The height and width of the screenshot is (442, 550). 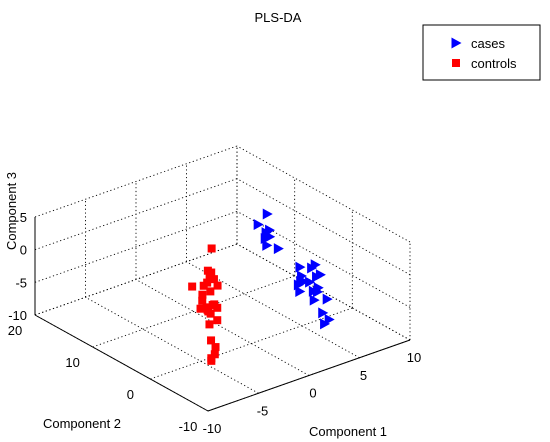 I want to click on data-points, so click(x=261, y=286).